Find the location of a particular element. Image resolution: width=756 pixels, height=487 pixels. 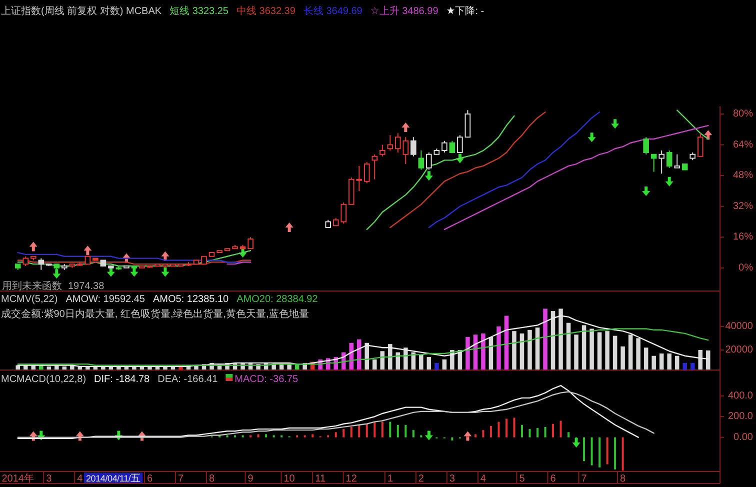

text: DEA: -166.41 is located at coordinates (188, 379).